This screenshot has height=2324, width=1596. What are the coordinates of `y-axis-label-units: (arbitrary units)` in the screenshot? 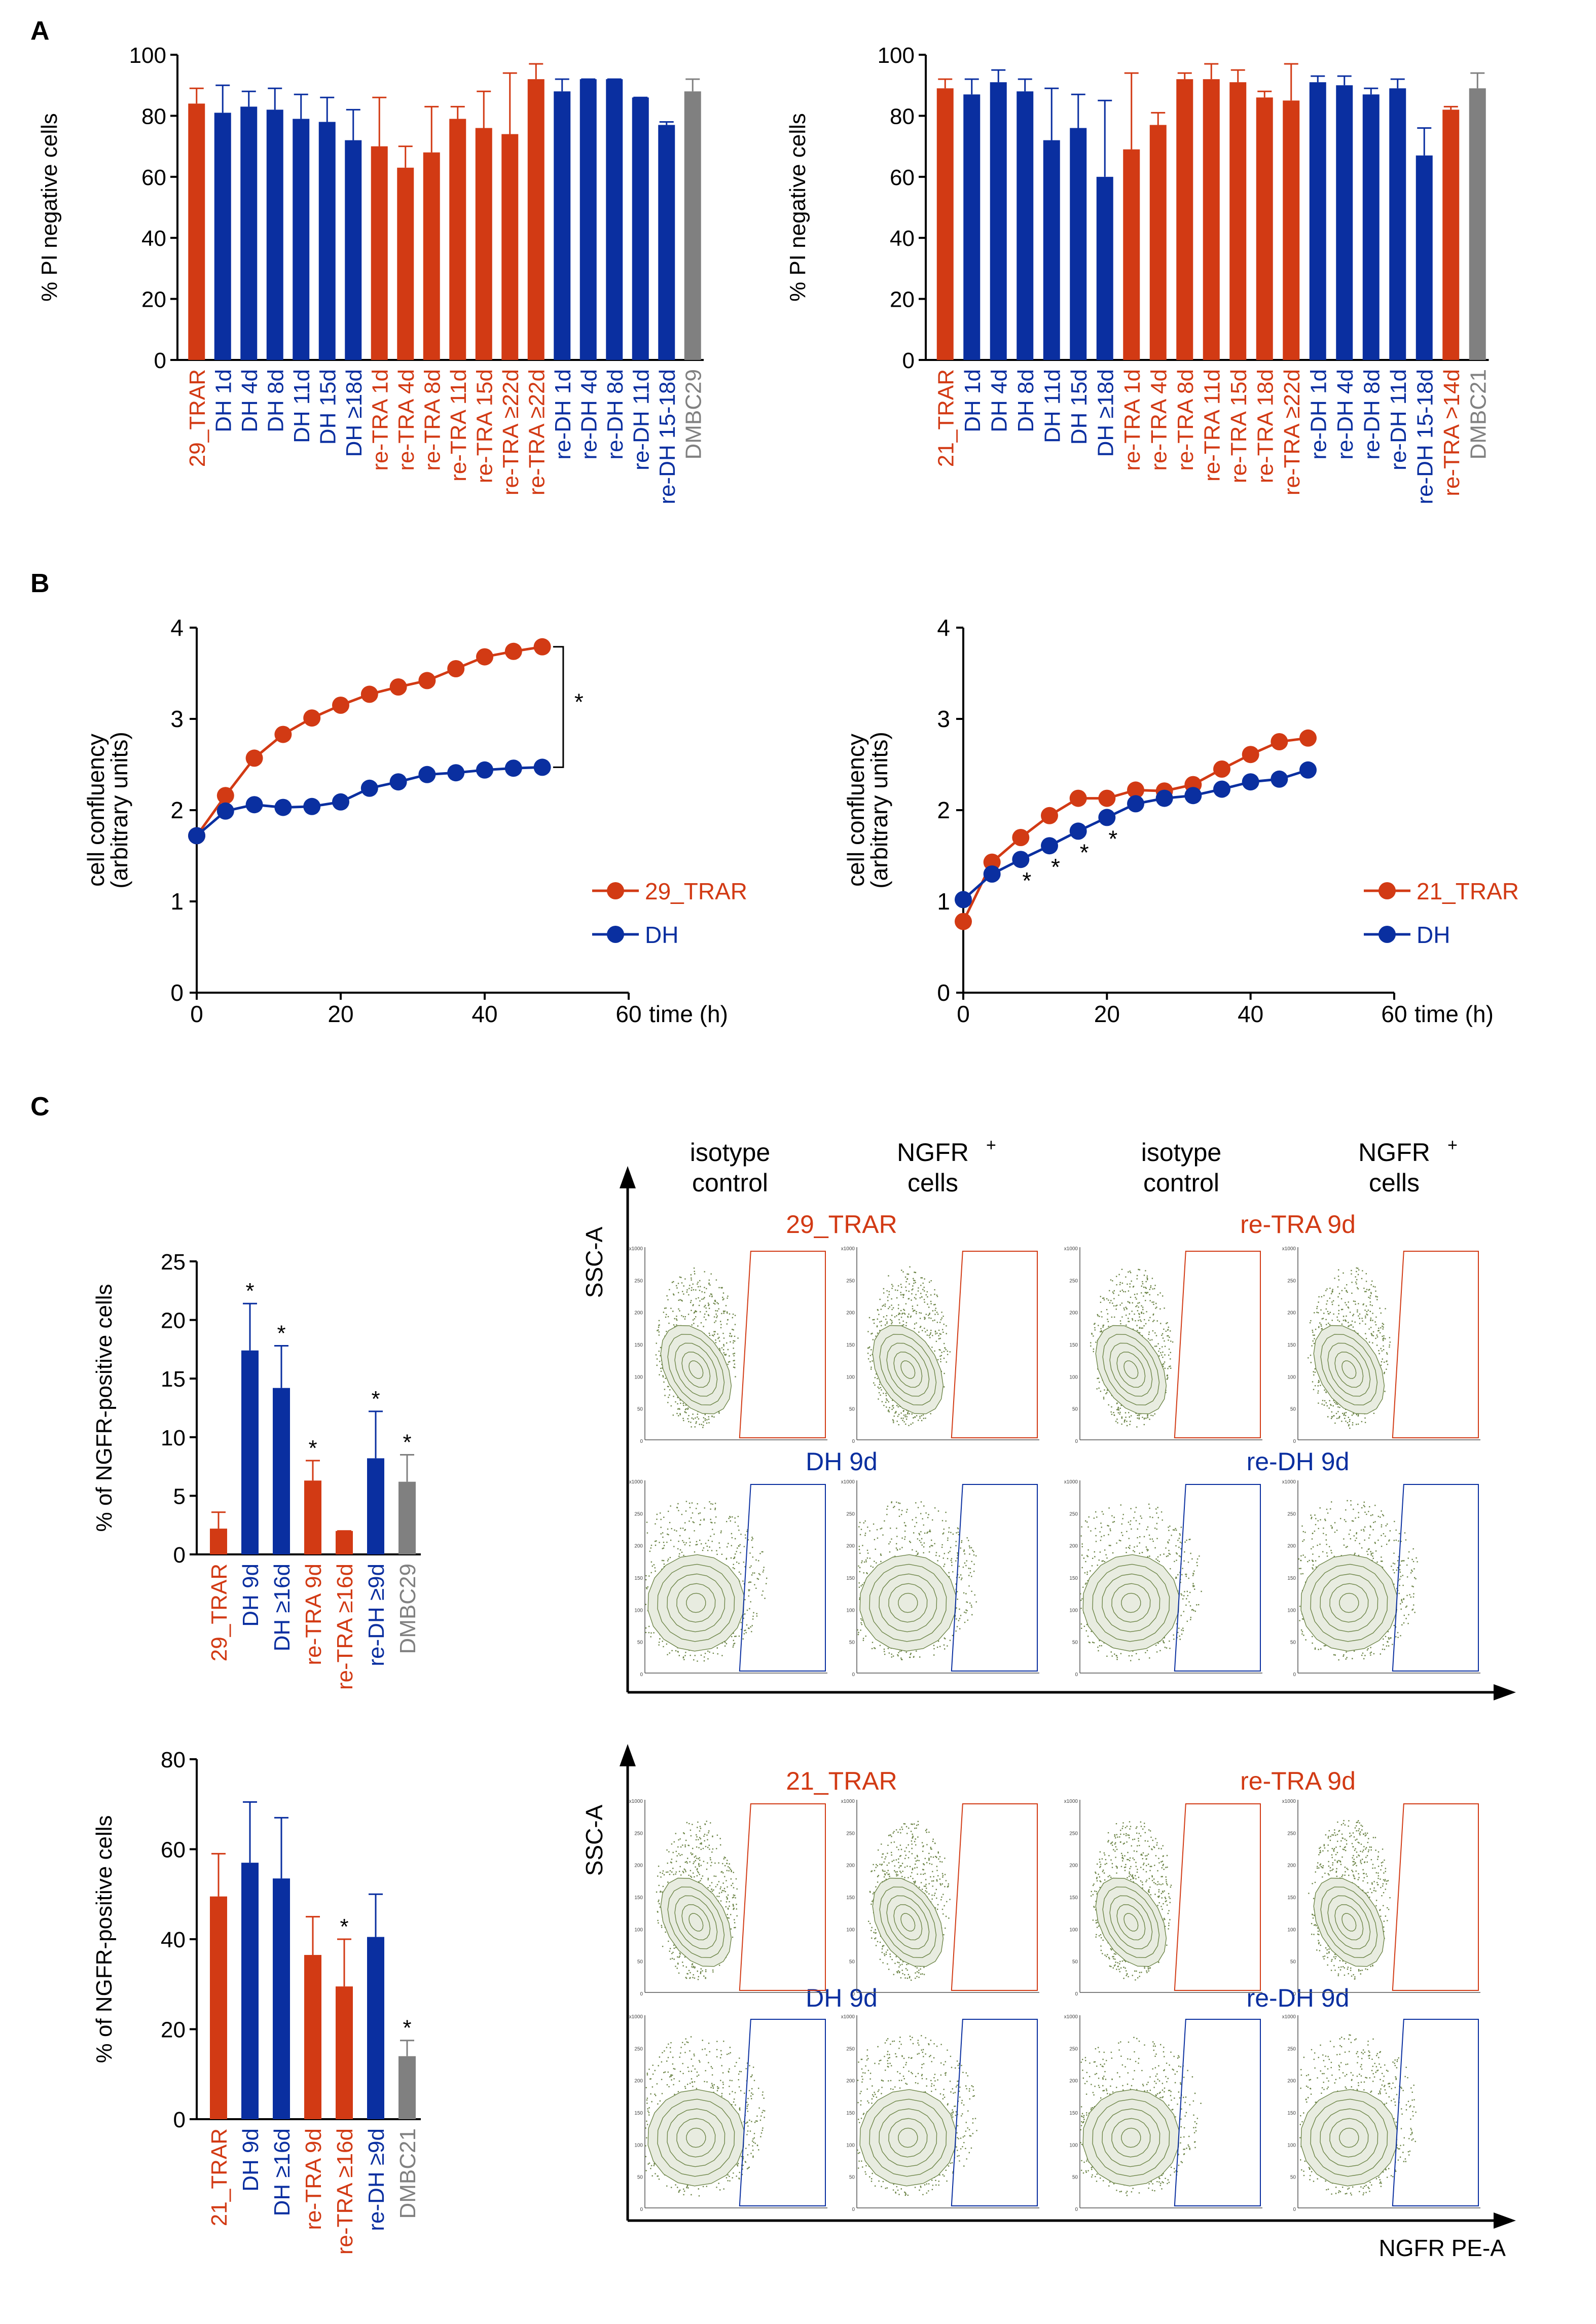 It's located at (879, 810).